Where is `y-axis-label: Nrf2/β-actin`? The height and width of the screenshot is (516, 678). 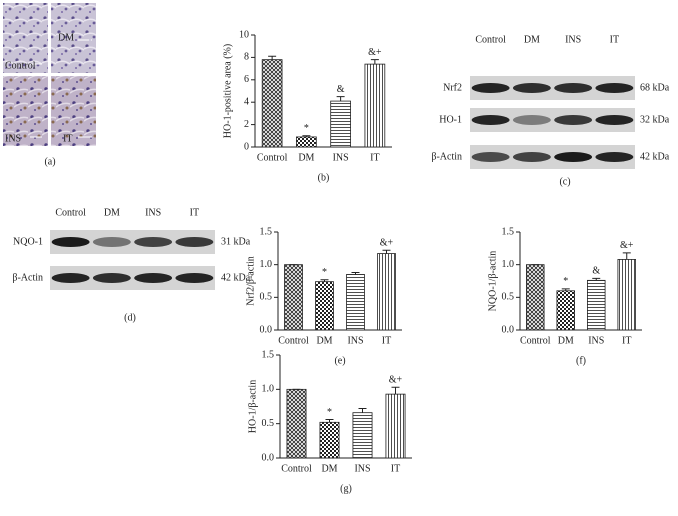 y-axis-label: Nrf2/β-actin is located at coordinates (250, 281).